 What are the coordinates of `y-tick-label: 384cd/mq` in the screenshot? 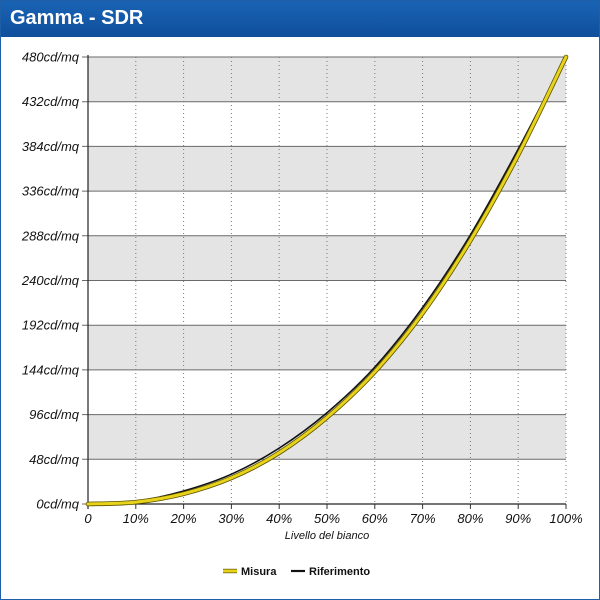 It's located at (51, 146).